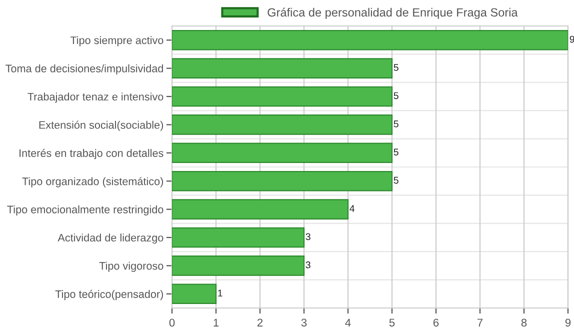 This screenshot has width=574, height=334. Describe the element at coordinates (96, 97) in the screenshot. I see `y-tick-label: Trabajador tenaz e intensivo` at that location.